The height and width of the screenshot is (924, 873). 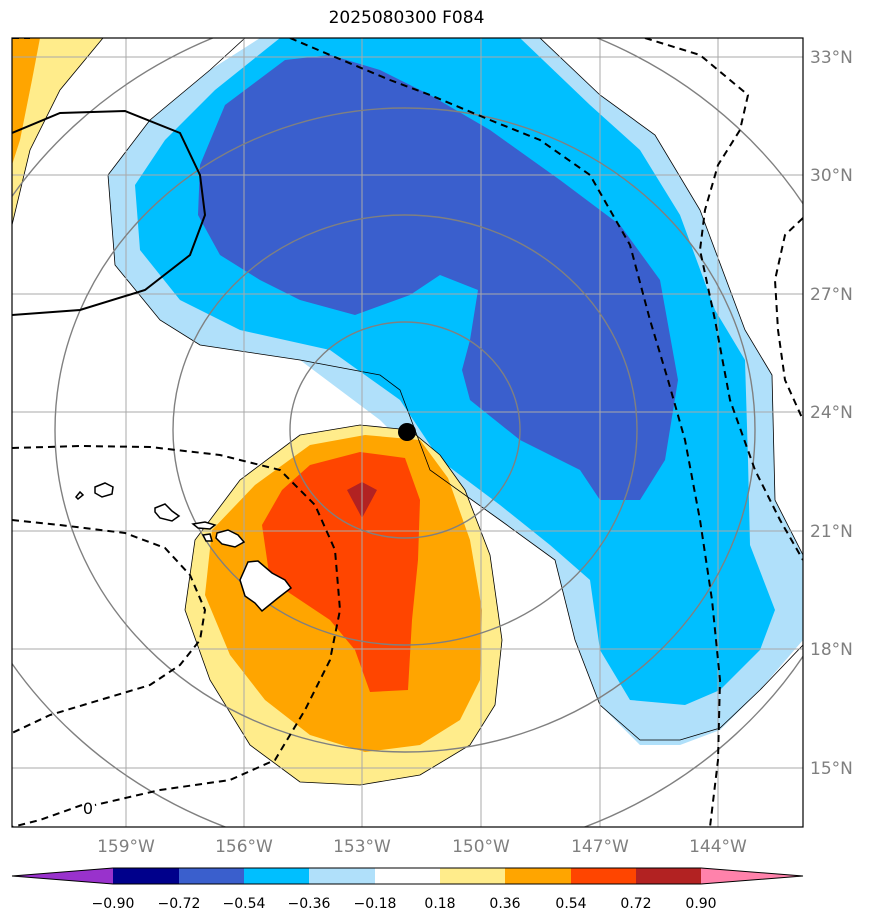 What do you see at coordinates (179, 904) in the screenshot?
I see `colorbar-label: −0.72` at bounding box center [179, 904].